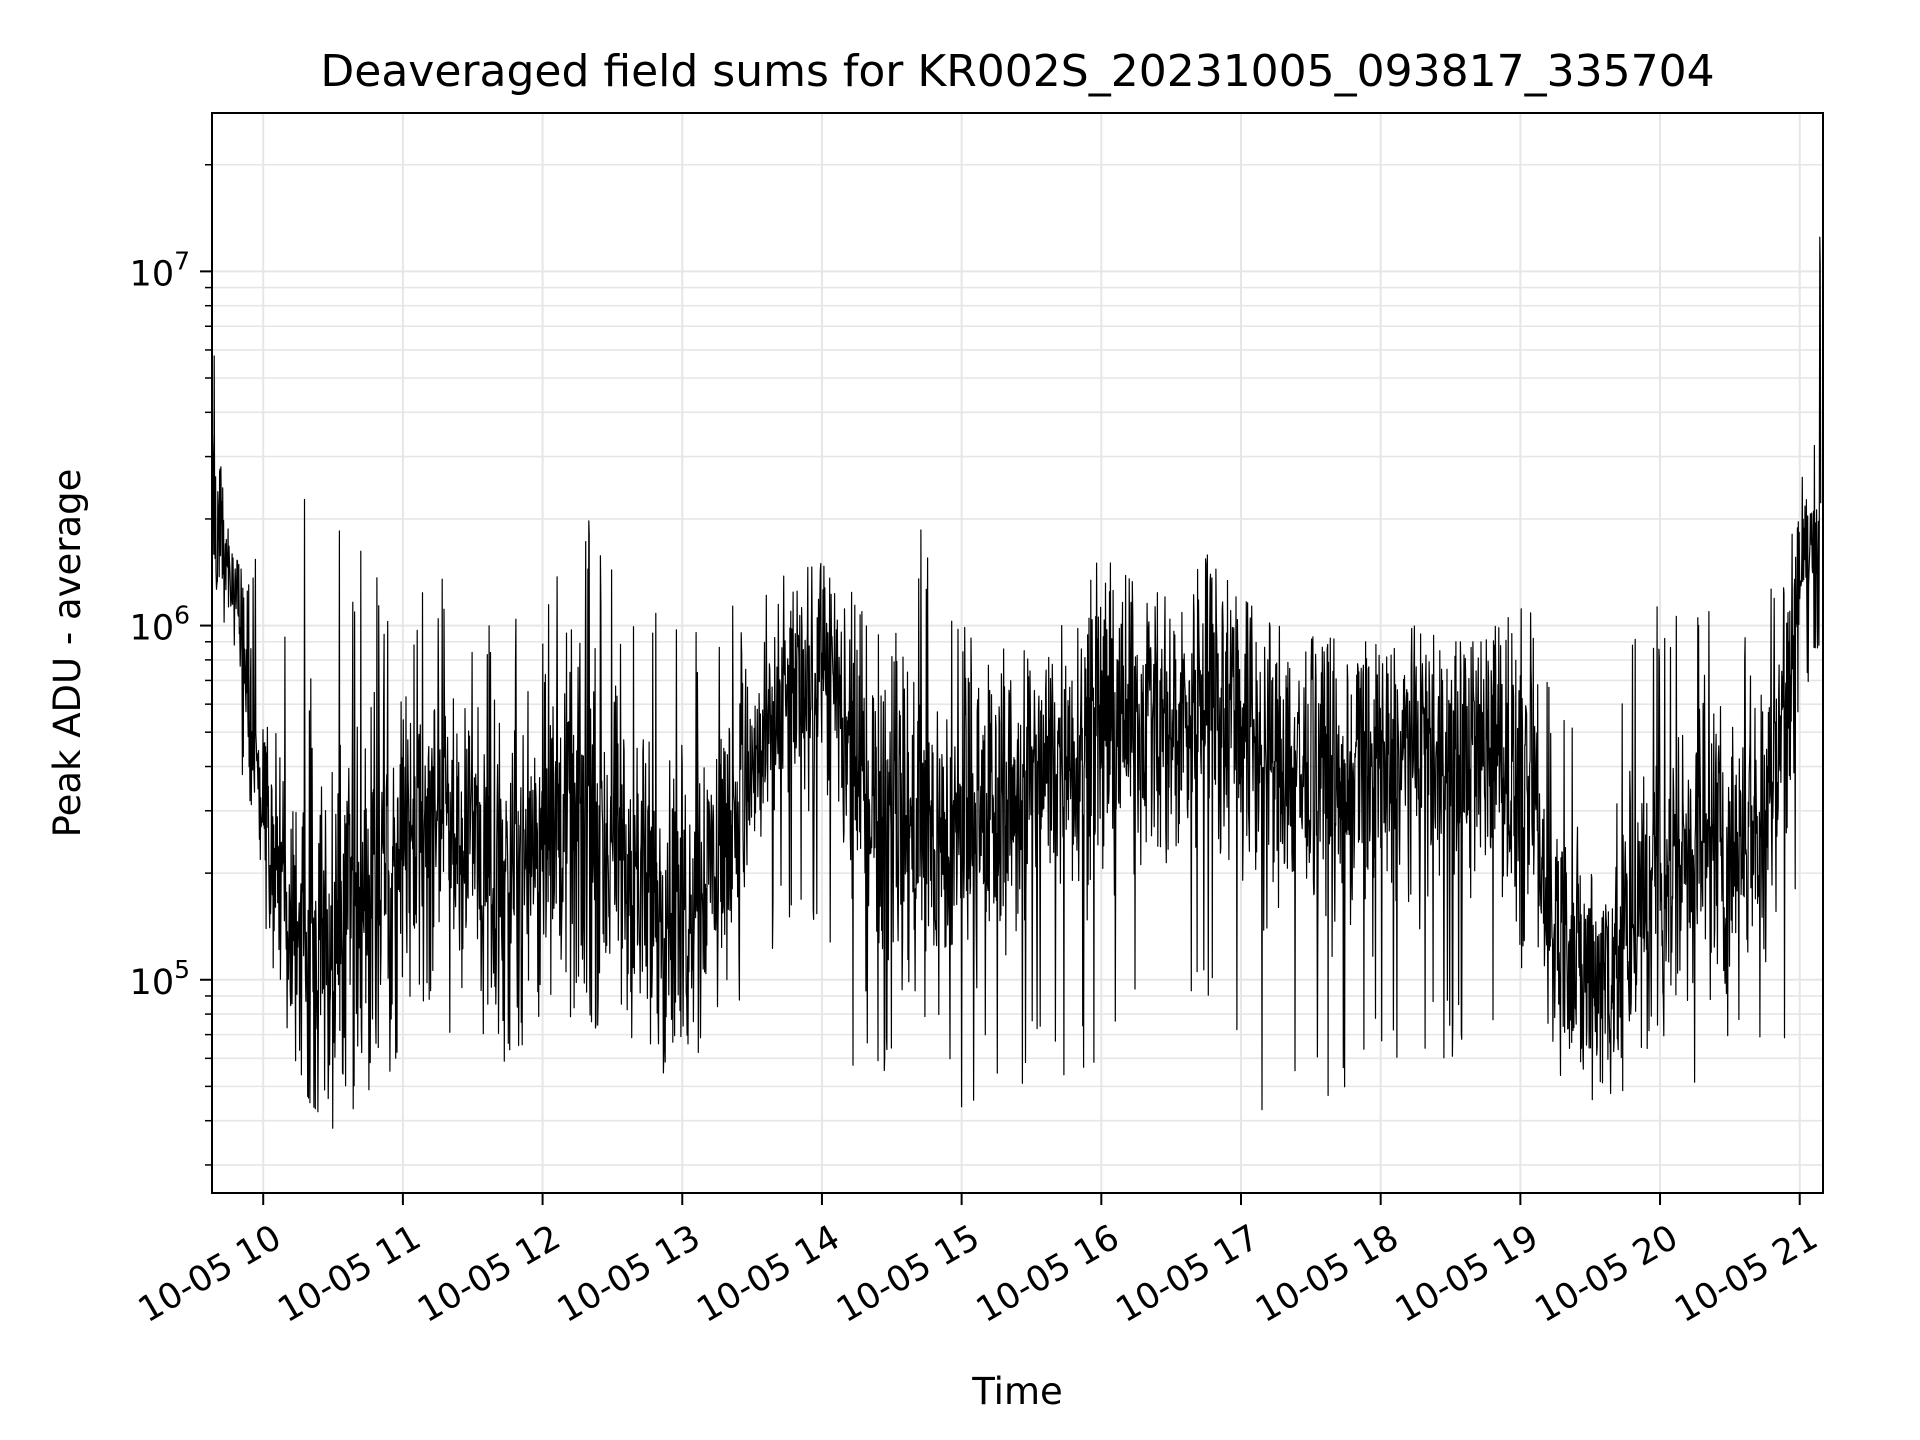  Describe the element at coordinates (629, 1274) in the screenshot. I see `x-tick-label: 10-05 13` at that location.